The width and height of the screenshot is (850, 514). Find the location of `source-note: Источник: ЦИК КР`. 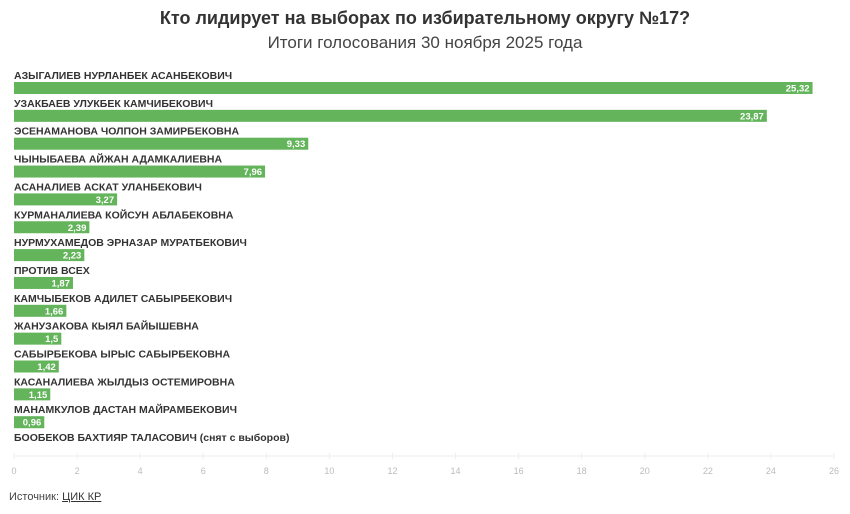

source-note: Источник: ЦИК КР is located at coordinates (55, 497).